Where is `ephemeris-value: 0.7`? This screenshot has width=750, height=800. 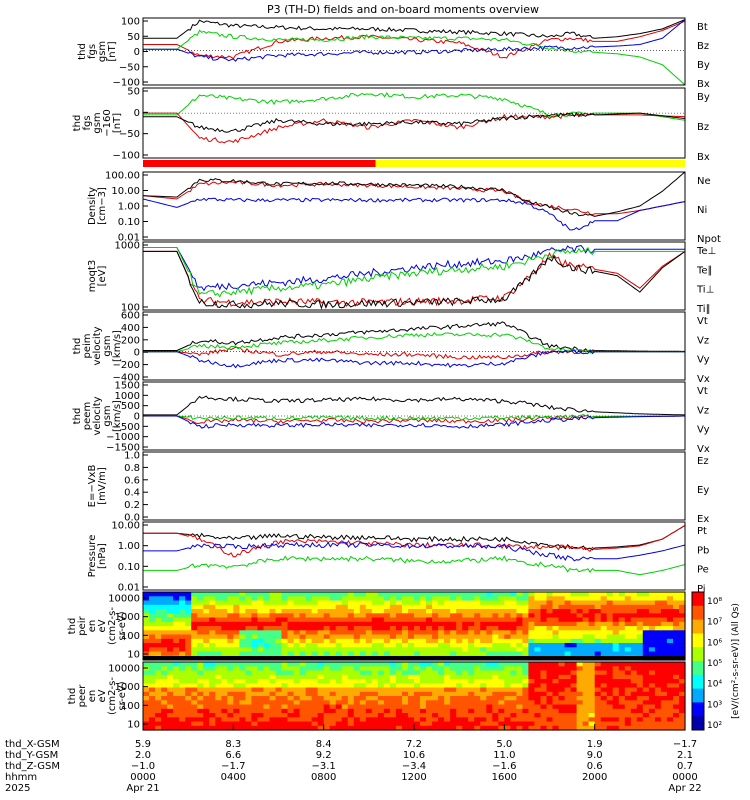
ephemeris-value: 0.7 is located at coordinates (685, 766).